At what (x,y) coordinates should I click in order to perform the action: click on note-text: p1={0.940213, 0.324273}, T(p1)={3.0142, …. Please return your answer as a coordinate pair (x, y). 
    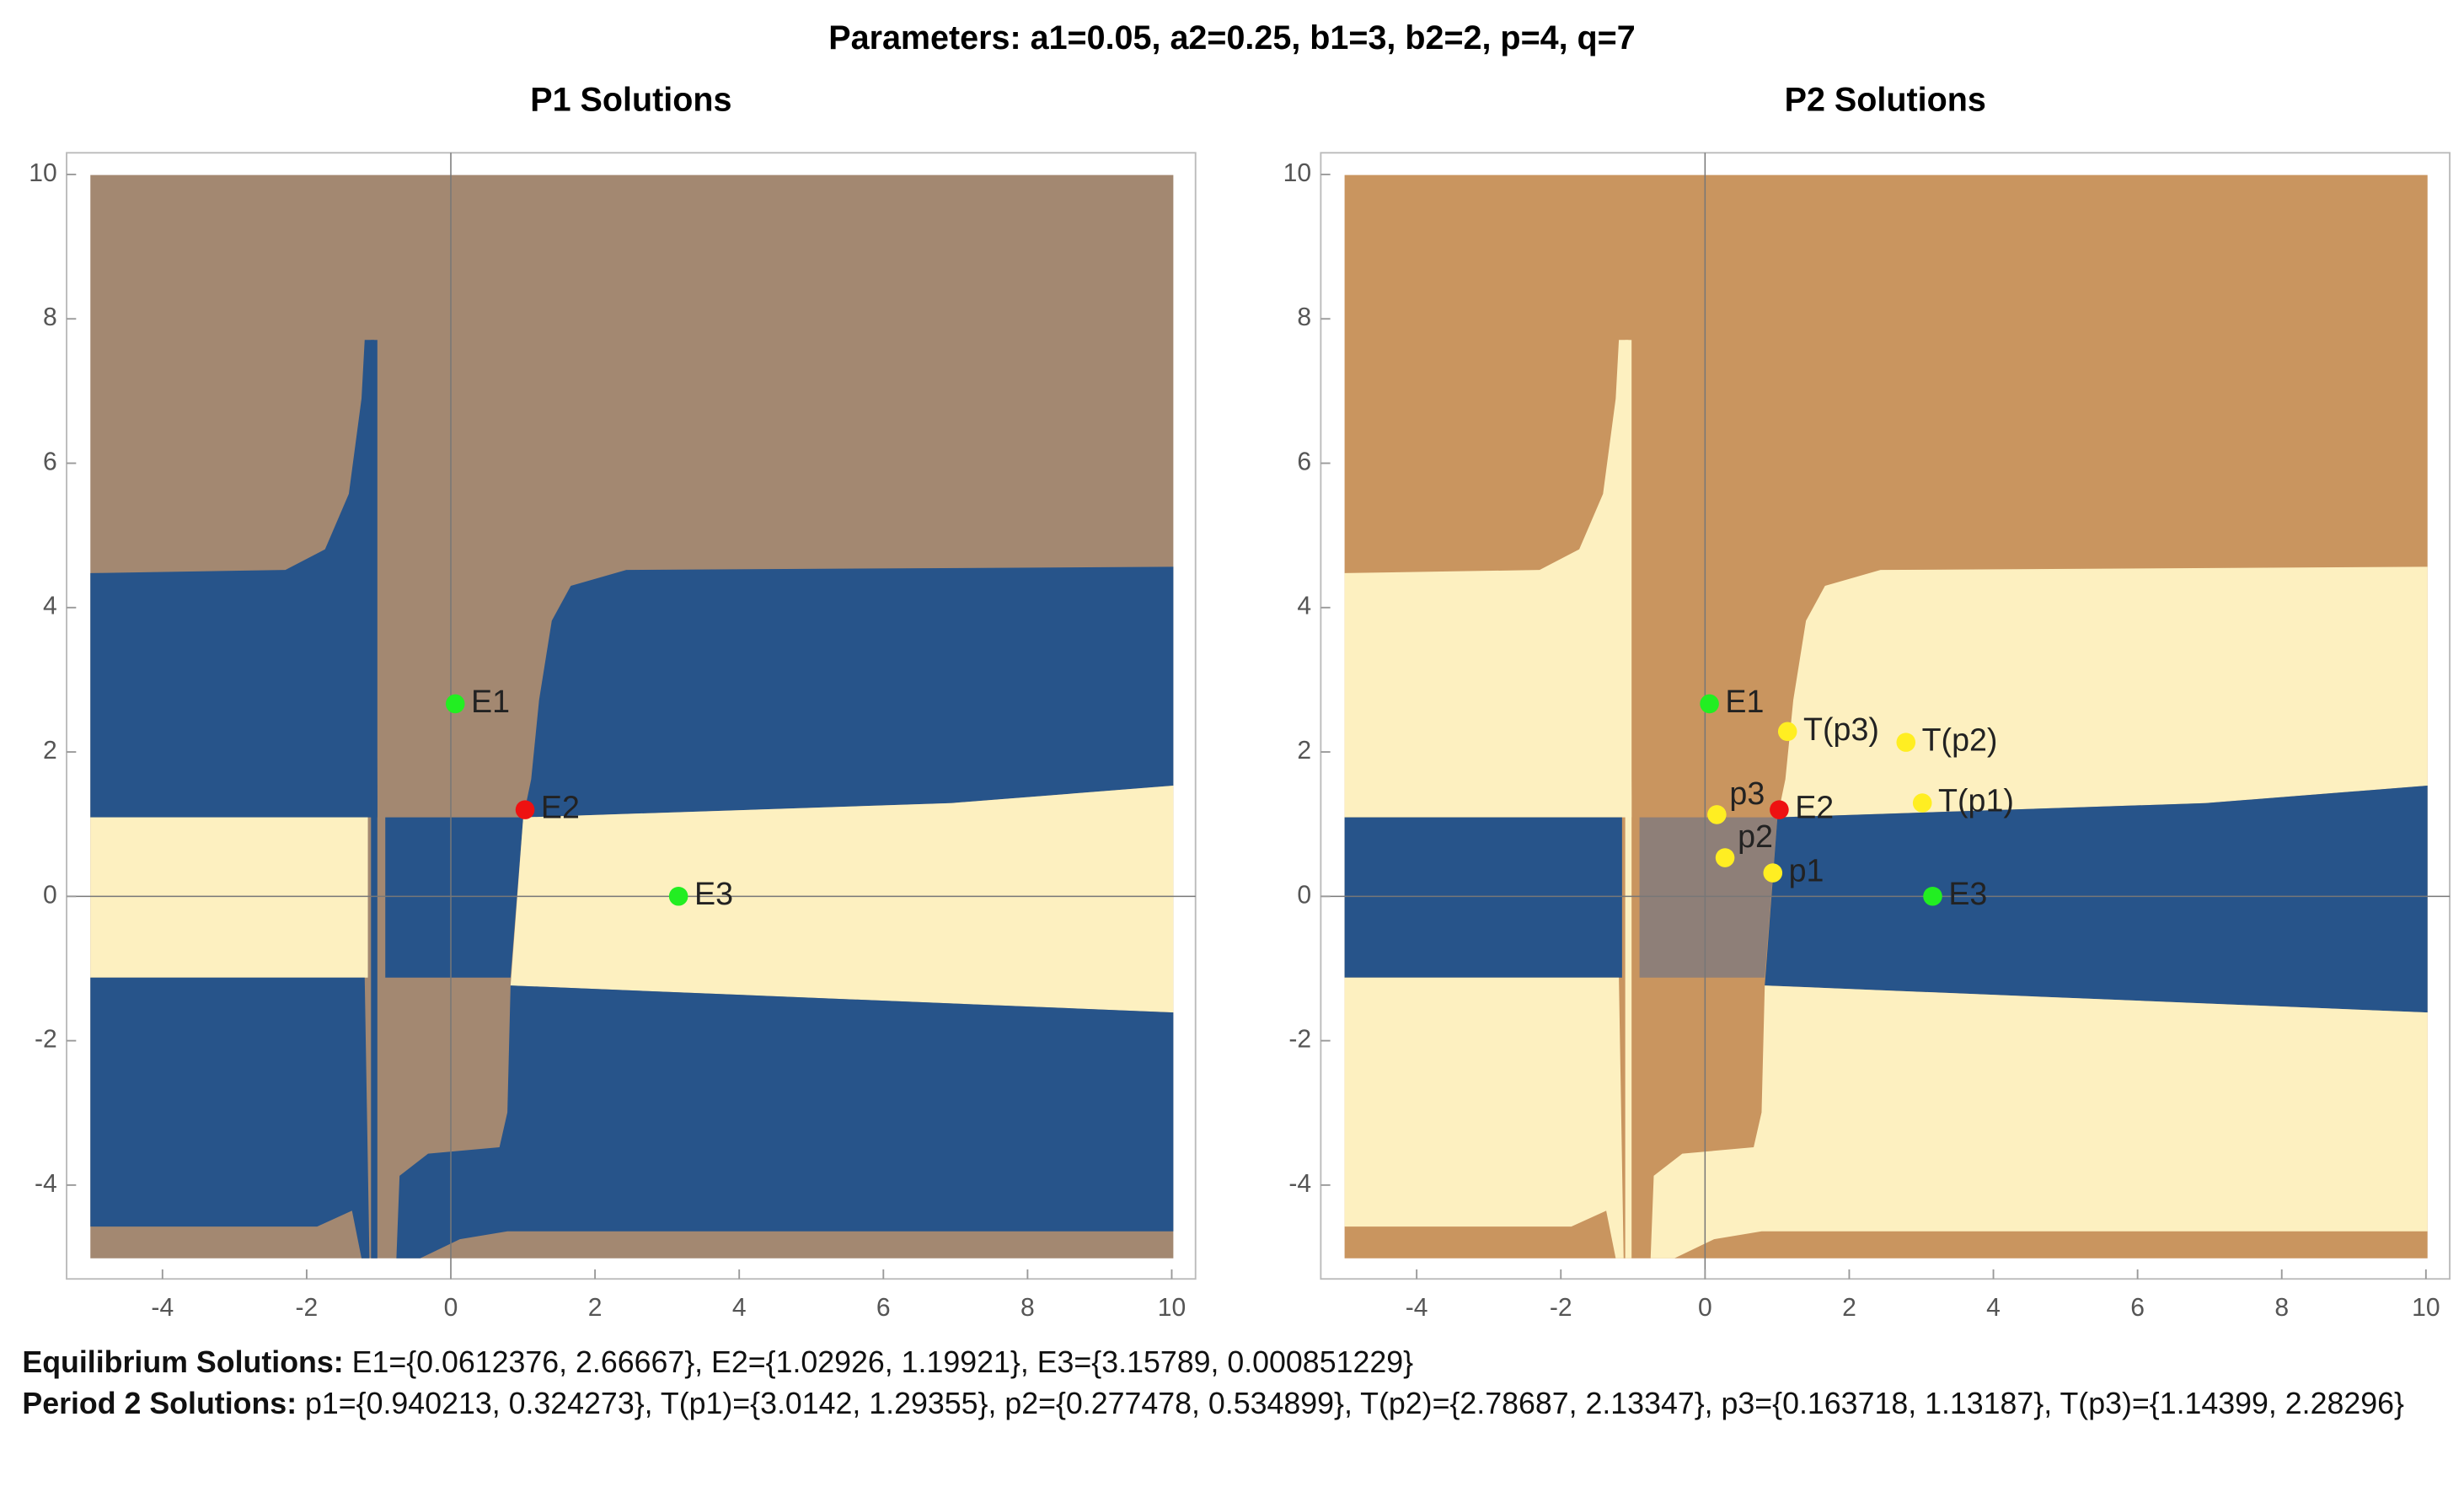
    Looking at the image, I should click on (1354, 1405).